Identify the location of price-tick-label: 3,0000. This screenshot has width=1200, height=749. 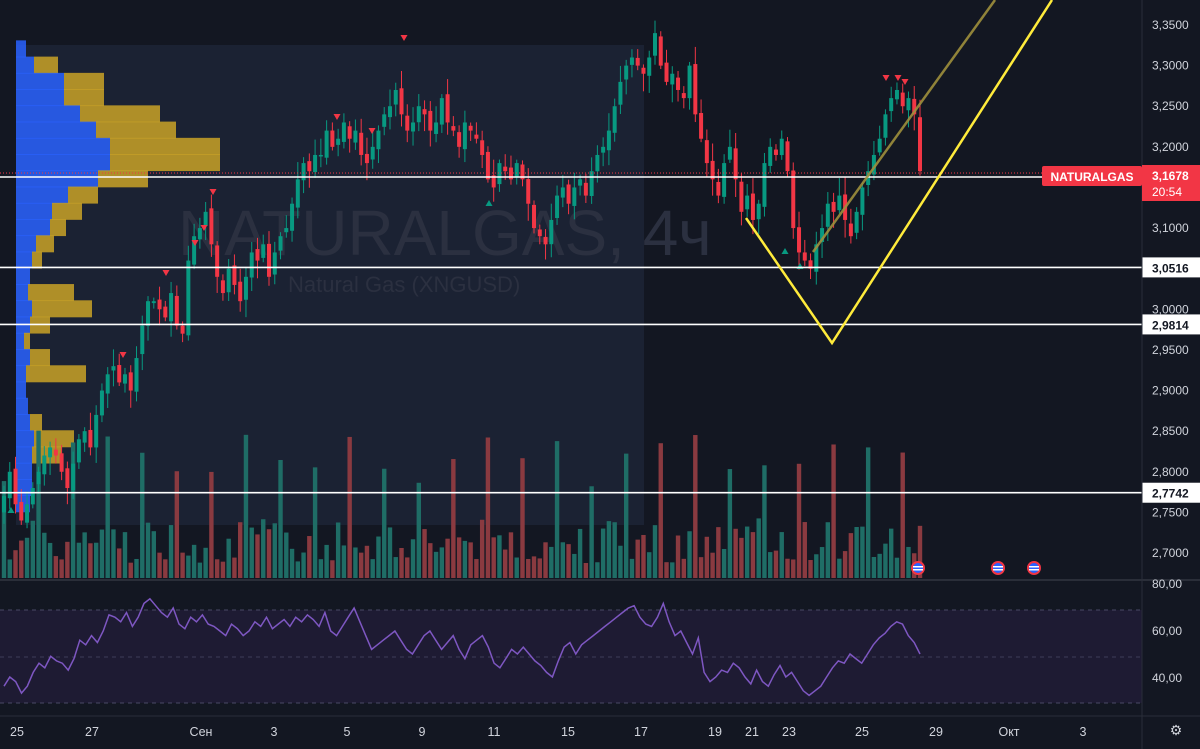
(1170, 309).